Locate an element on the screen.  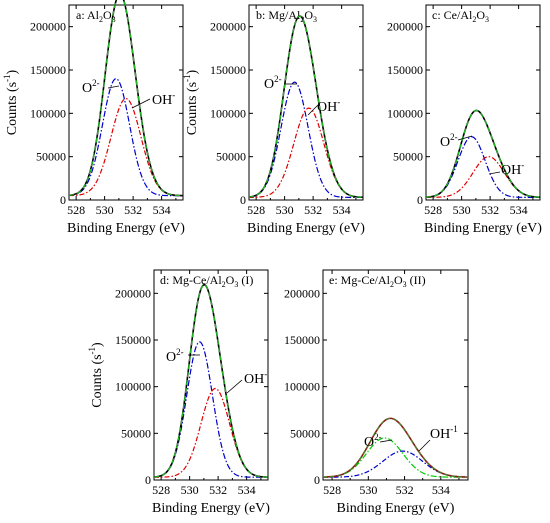
panel-label: e: Mg-Ce/Al2O3 (II) is located at coordinates (377, 281).